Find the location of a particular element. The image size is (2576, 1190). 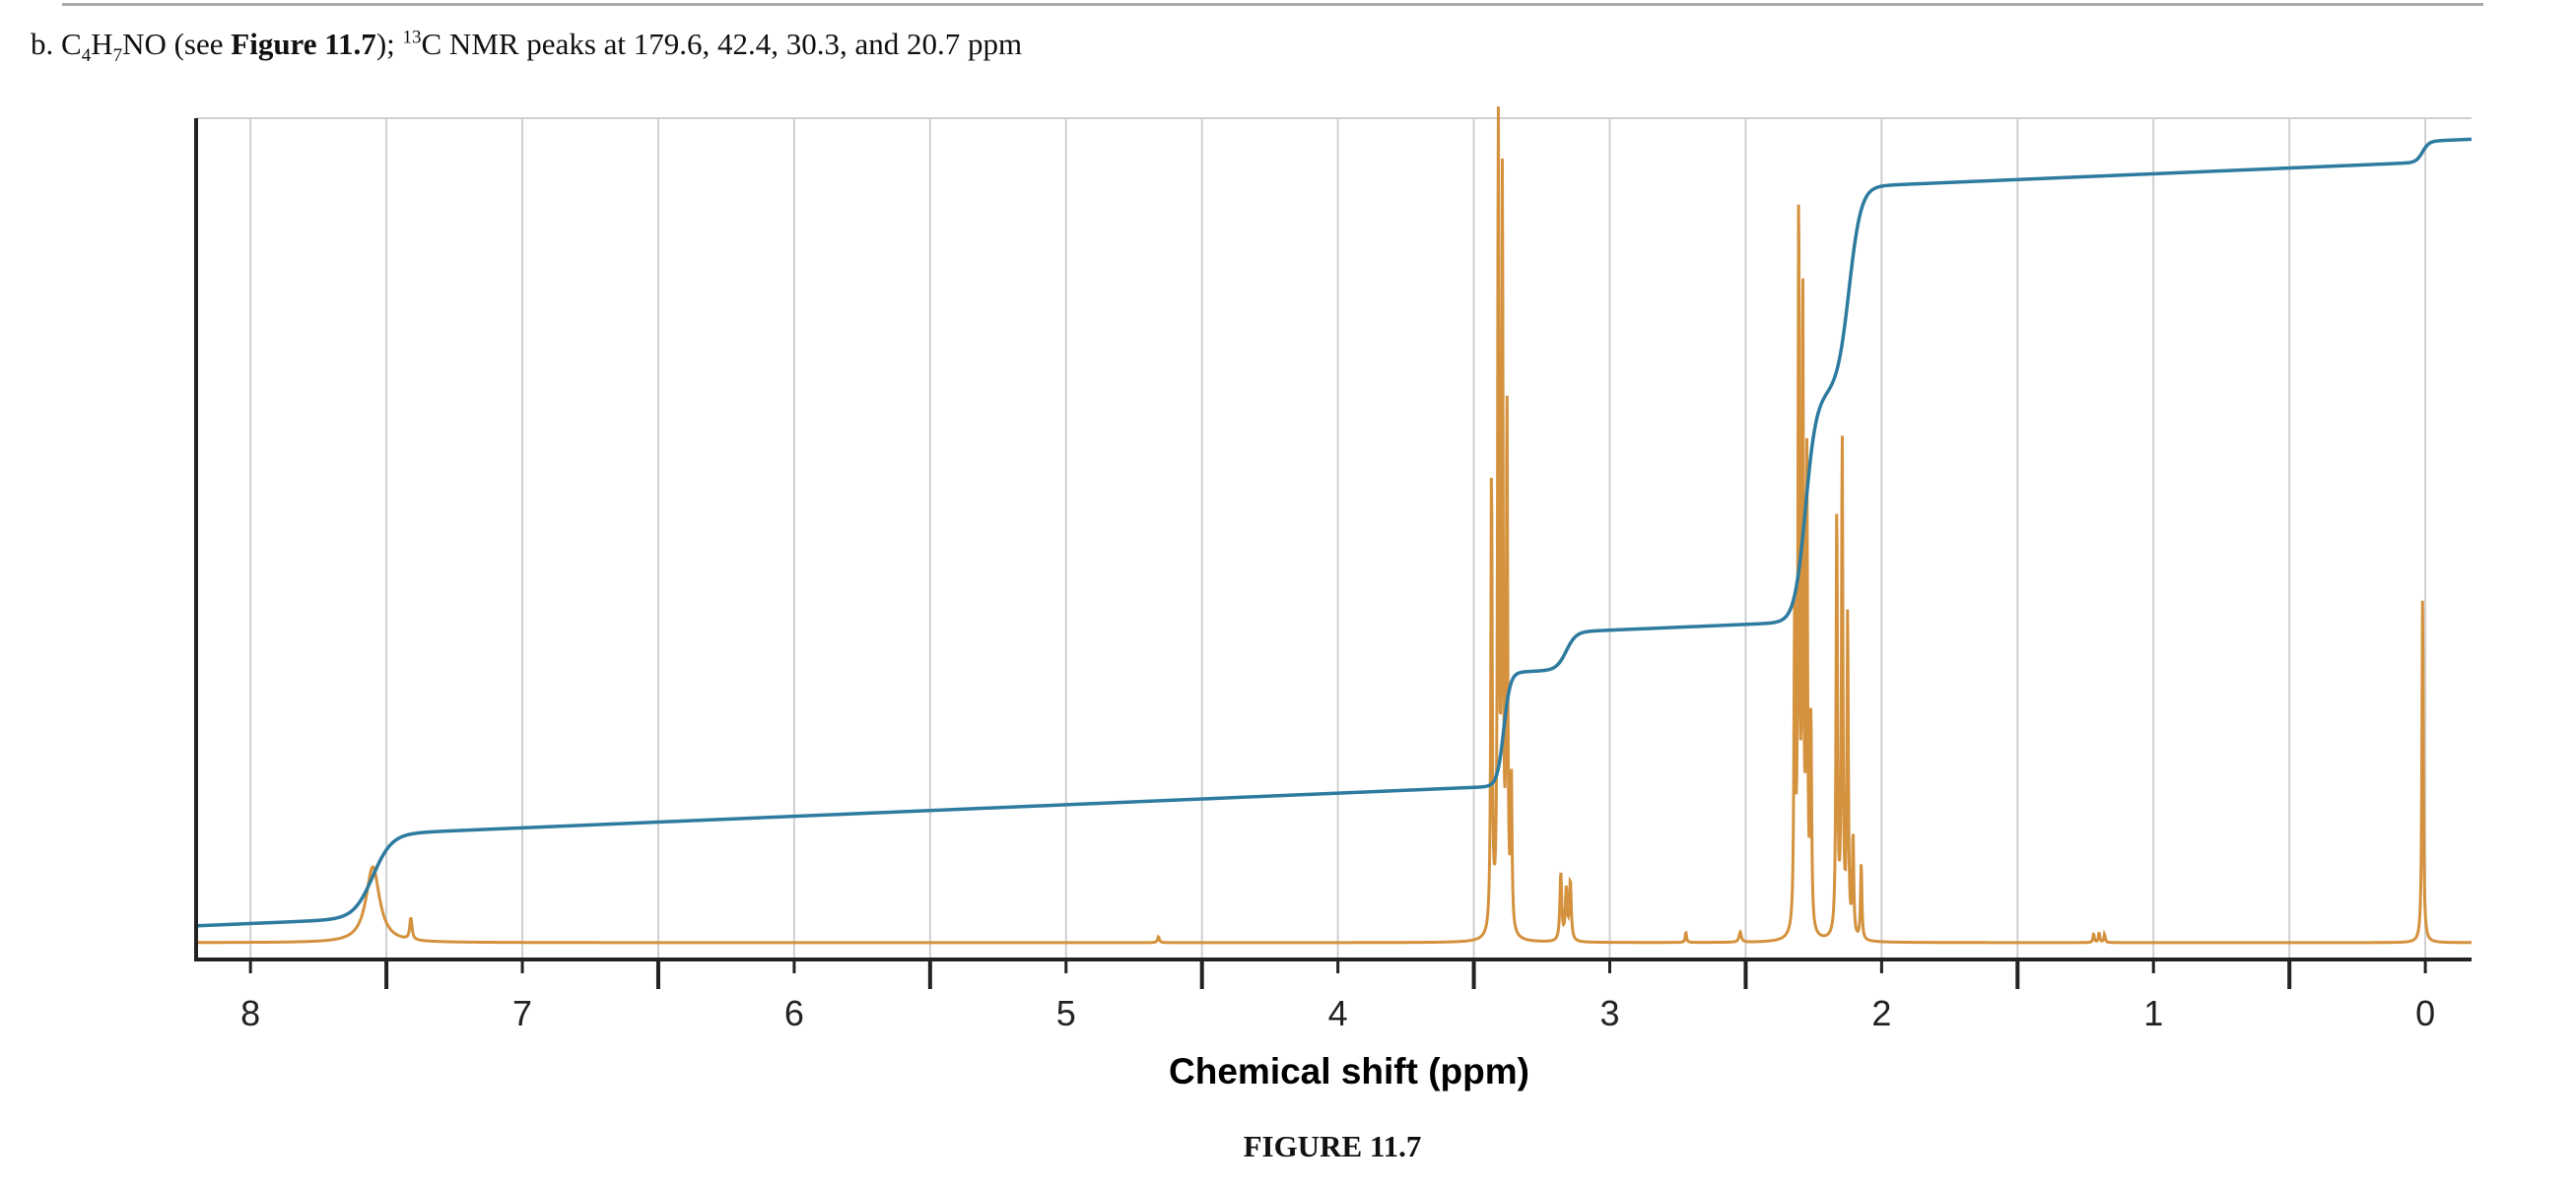

x-axis-title: Chemical shift (ppm) is located at coordinates (1349, 1071).